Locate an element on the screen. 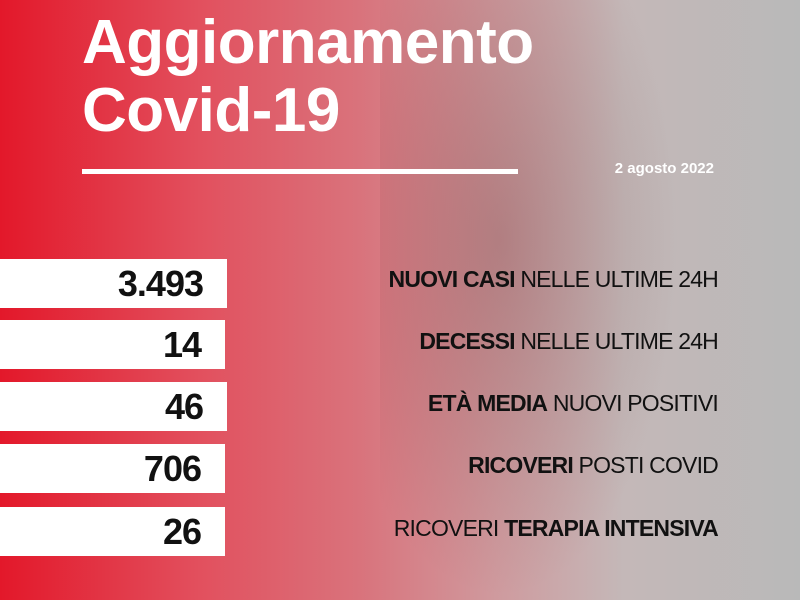 This screenshot has width=800, height=600. label-bold: NUOVI CASI is located at coordinates (452, 279).